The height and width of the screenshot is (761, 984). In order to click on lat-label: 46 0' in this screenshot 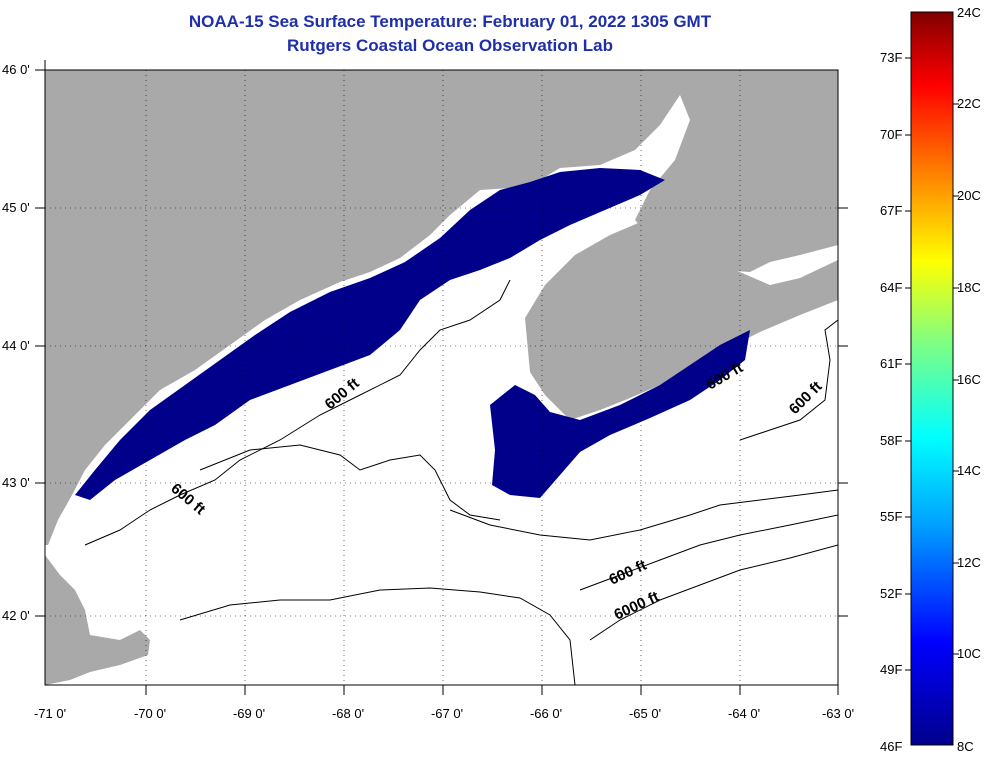, I will do `click(16, 69)`.